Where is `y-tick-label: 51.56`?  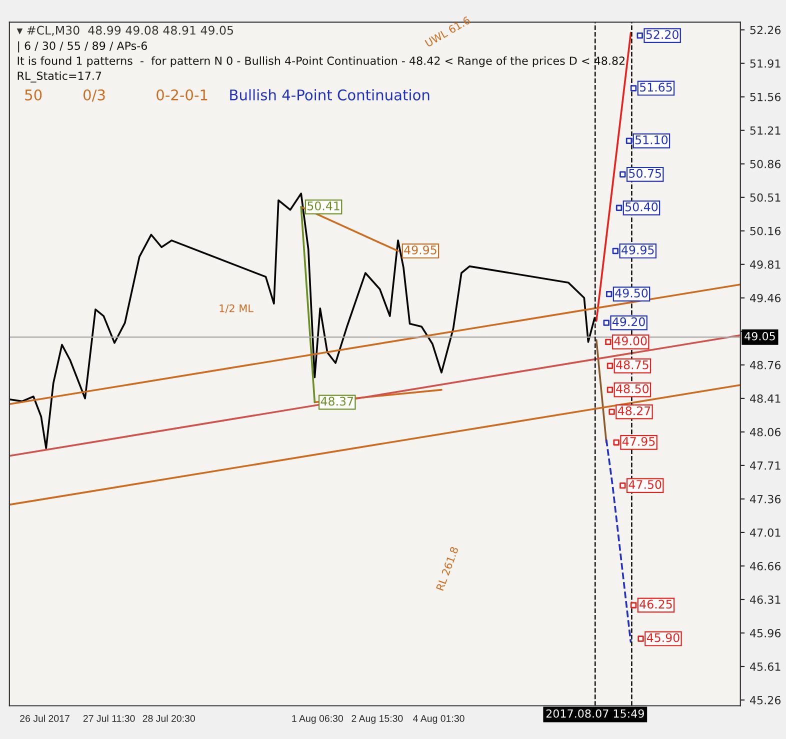
y-tick-label: 51.56 is located at coordinates (765, 97).